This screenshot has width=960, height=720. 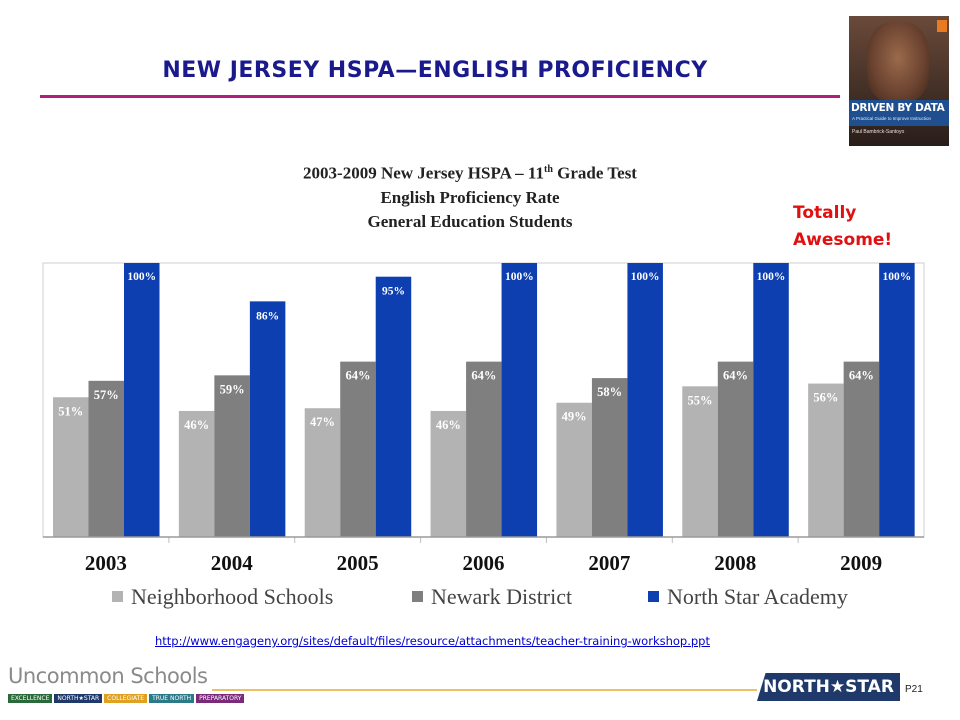 What do you see at coordinates (843, 240) in the screenshot?
I see `callout-line-2: Awesome!` at bounding box center [843, 240].